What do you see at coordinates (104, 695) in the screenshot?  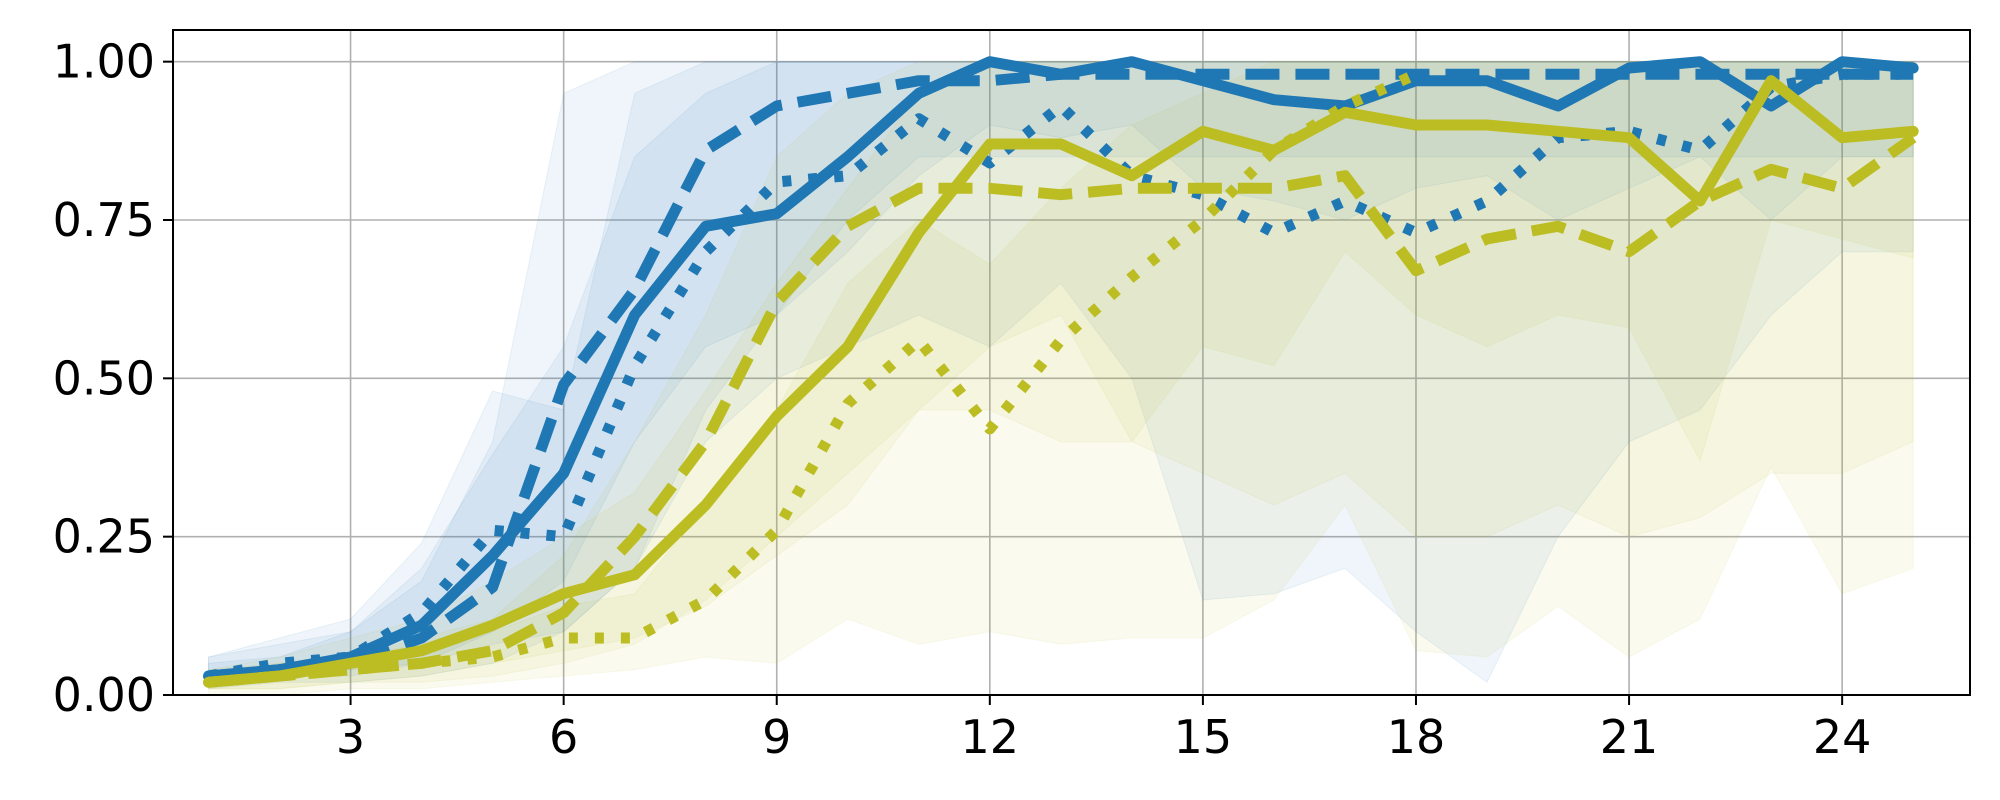 I see `y-tick-label: 0.00` at bounding box center [104, 695].